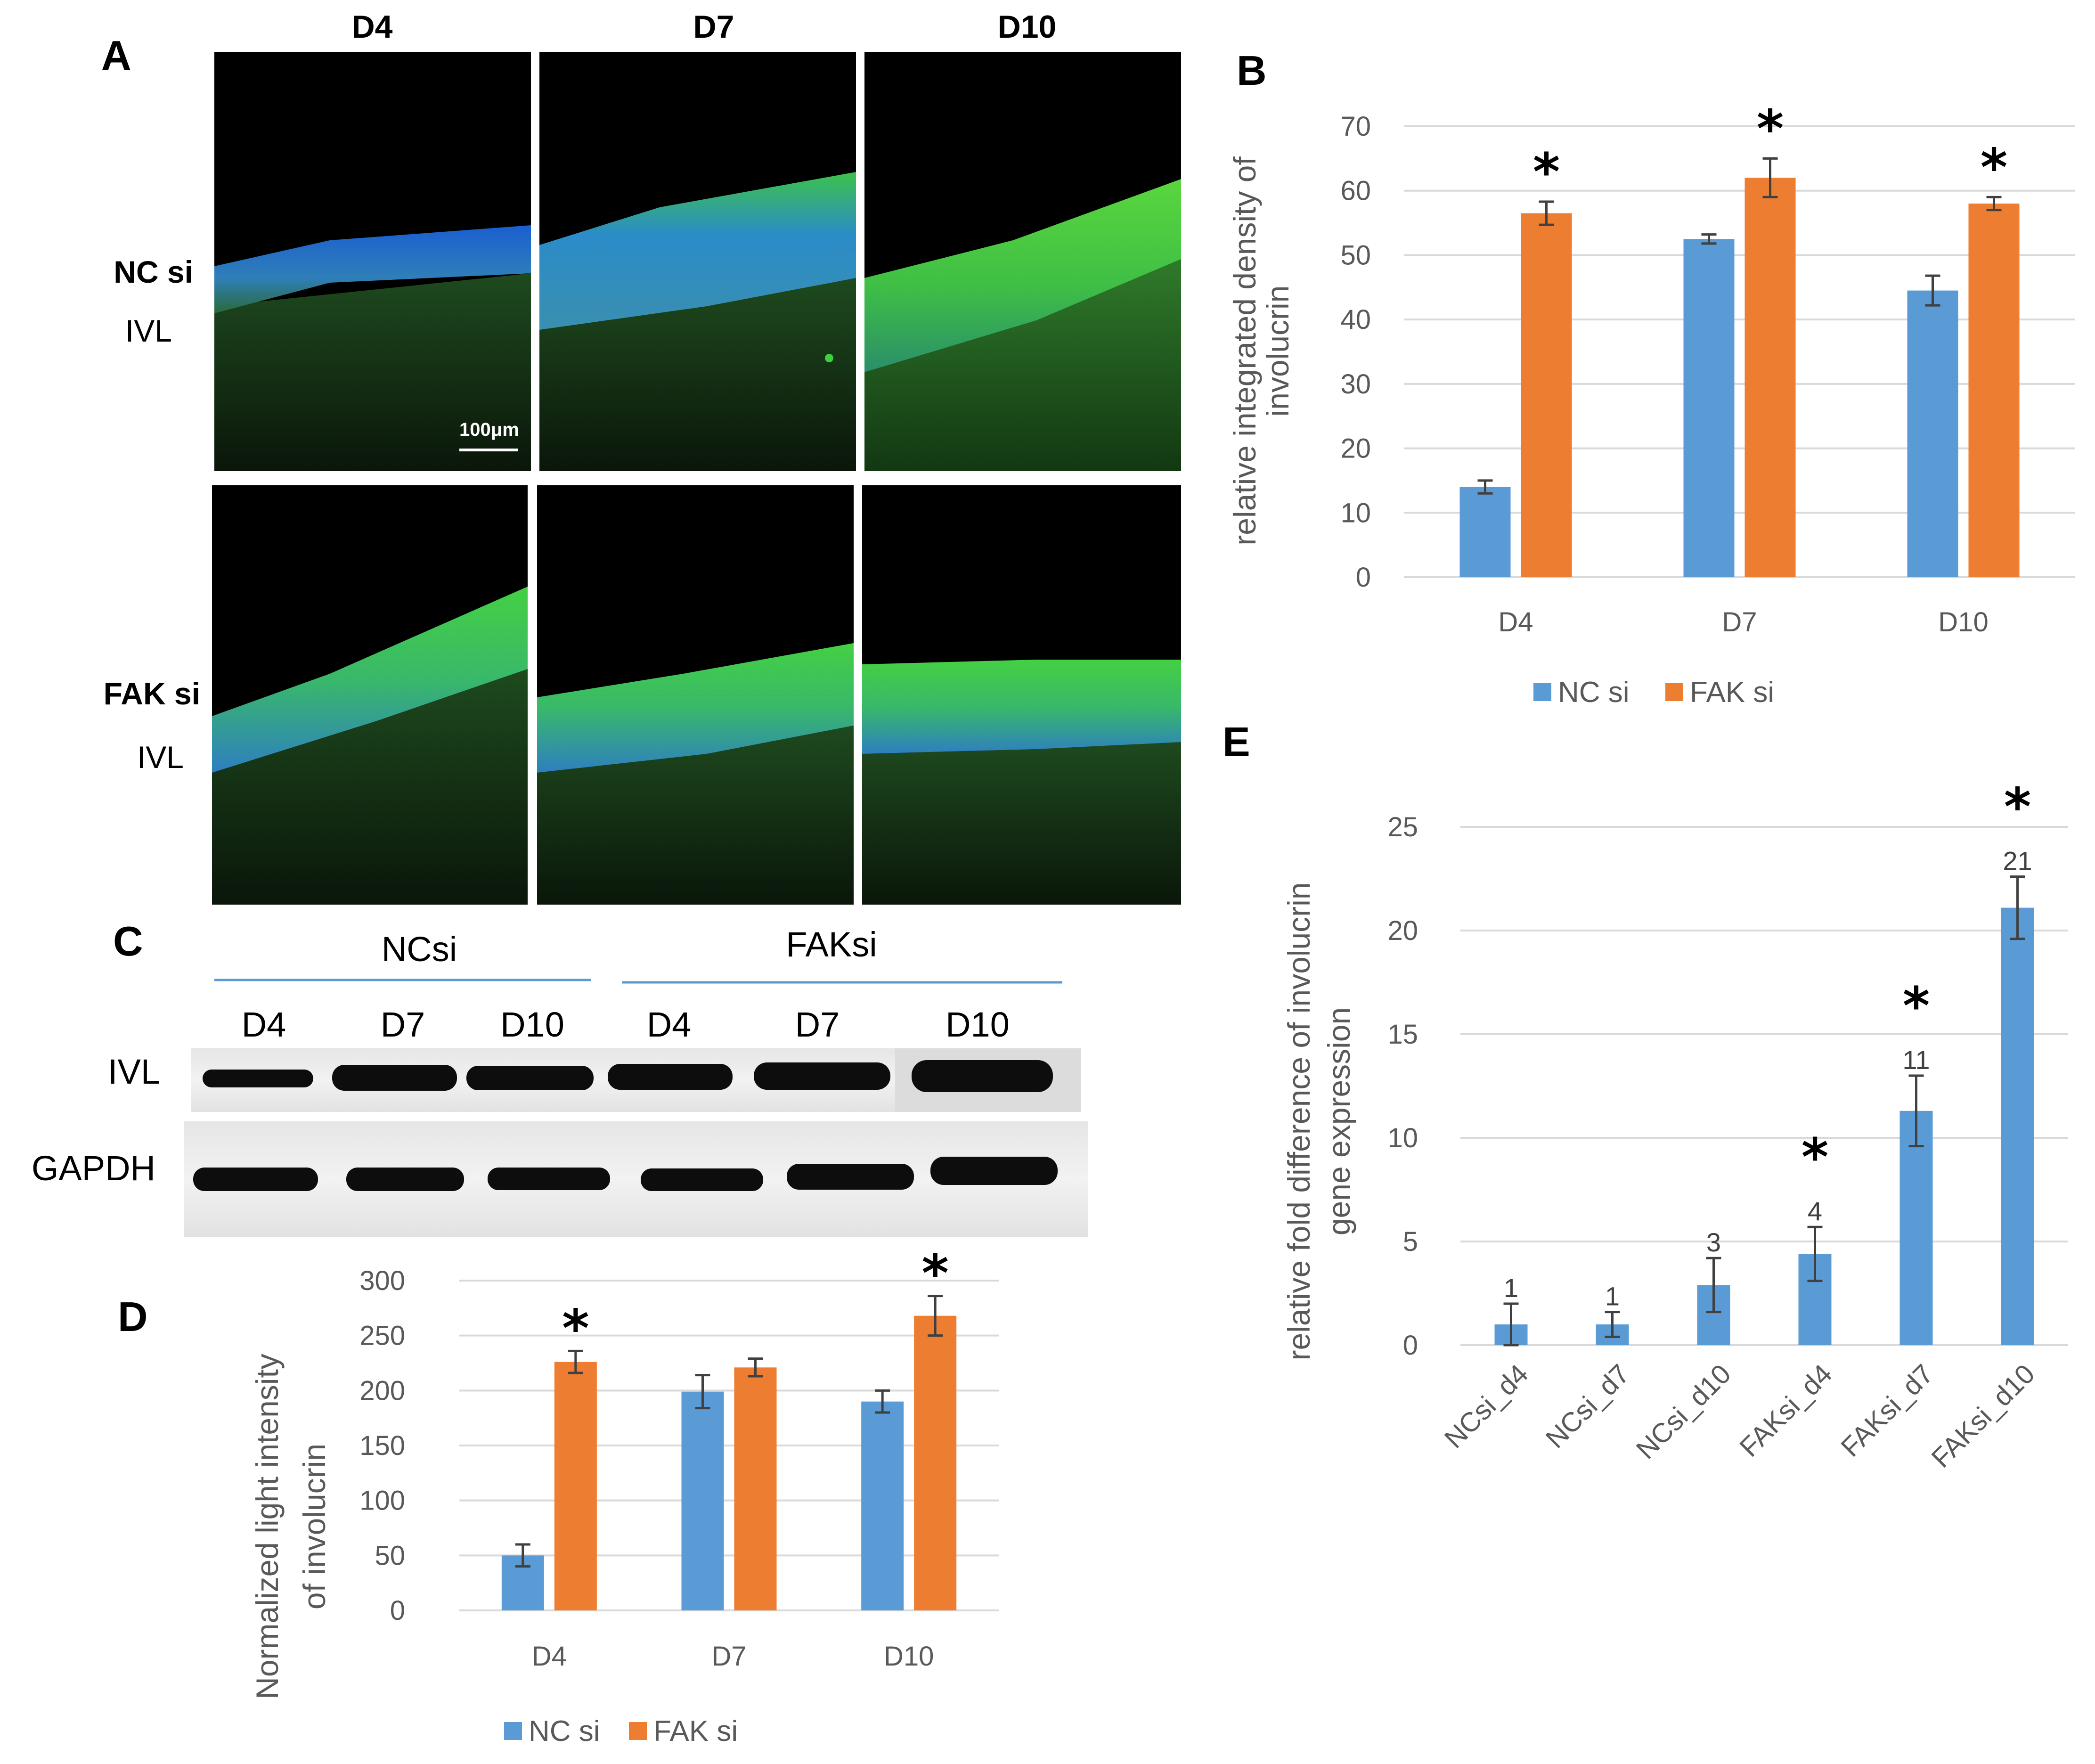  Describe the element at coordinates (1887, 1410) in the screenshot. I see `x-category-label: FAKsi_d7` at that location.